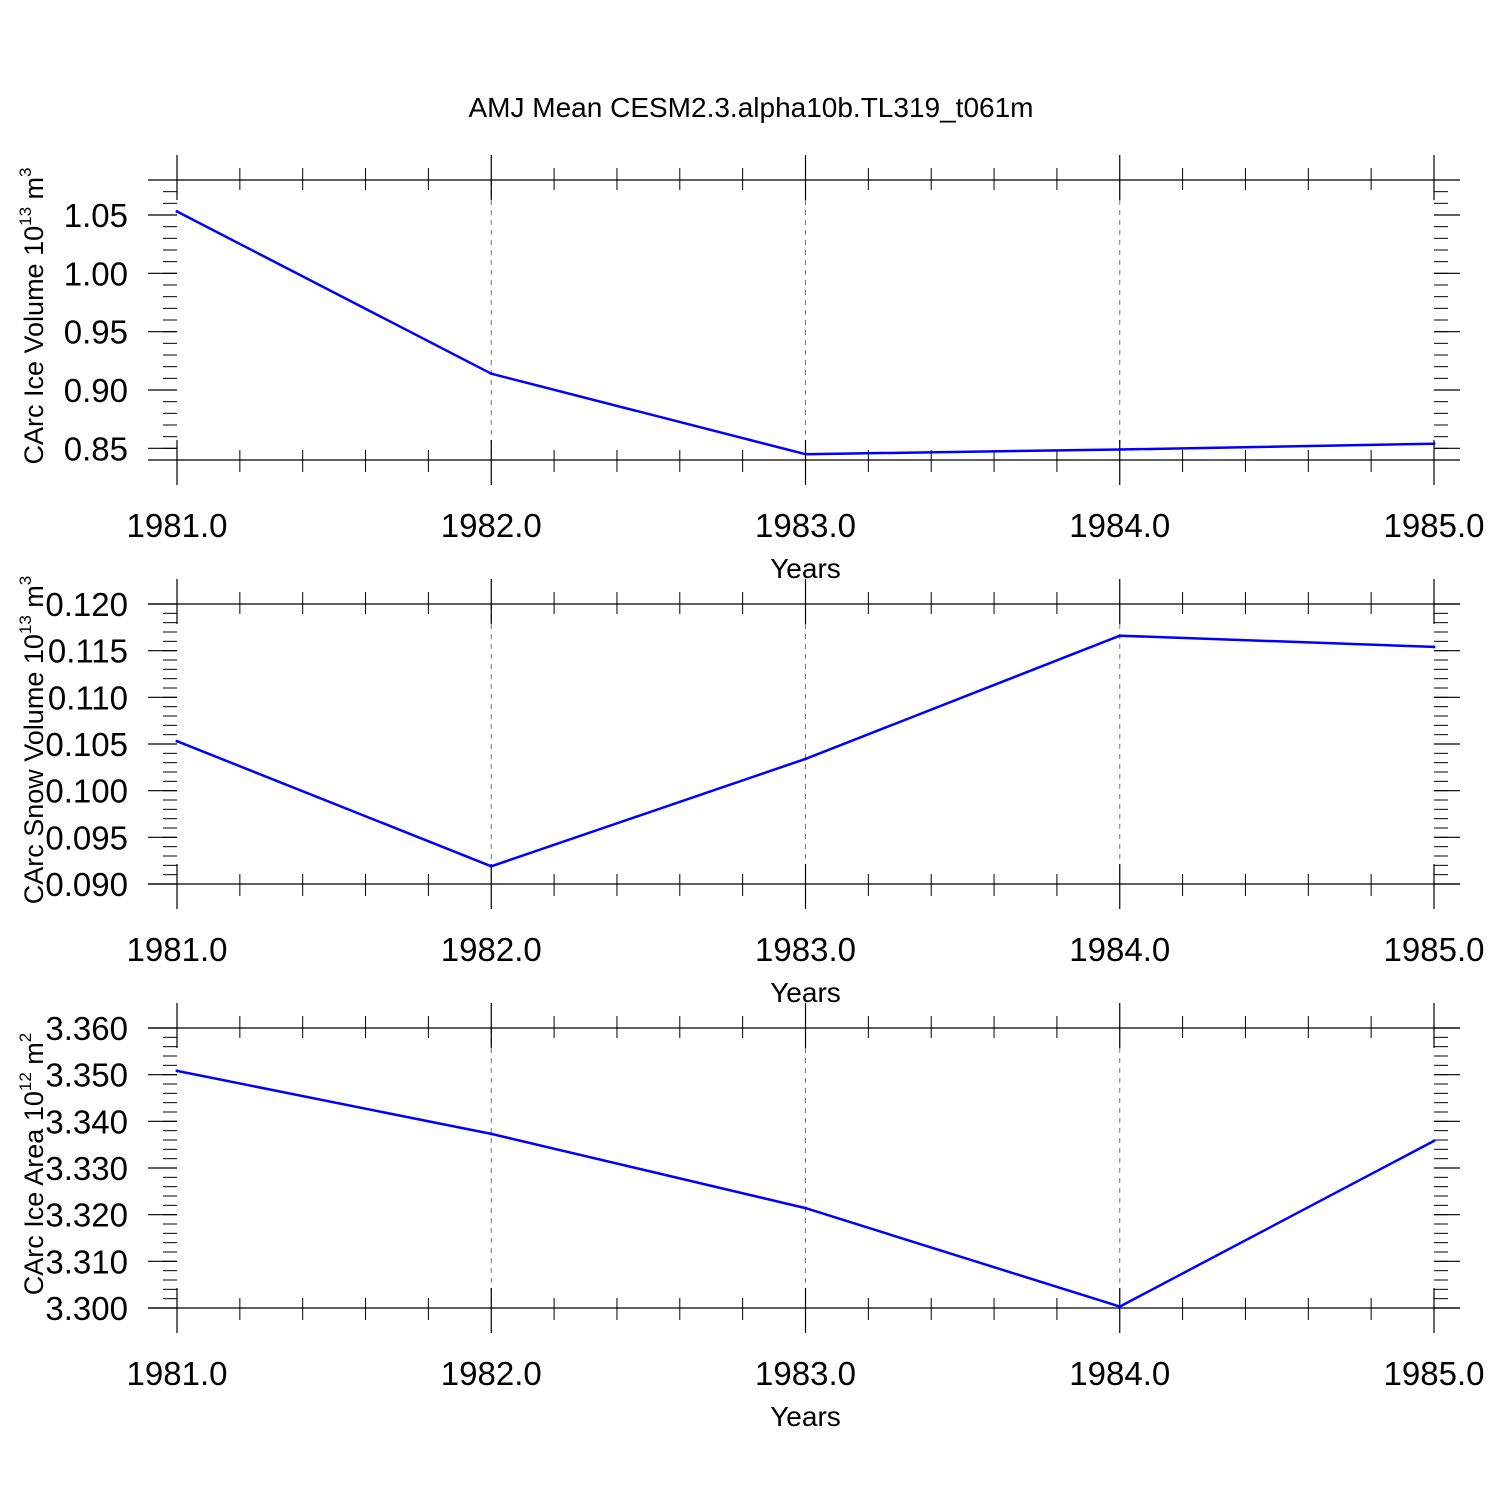 Image resolution: width=1500 pixels, height=1500 pixels. What do you see at coordinates (751, 107) in the screenshot?
I see `chart-title: AMJ Mean CESM2.3.alpha10b.TL319_t061m` at bounding box center [751, 107].